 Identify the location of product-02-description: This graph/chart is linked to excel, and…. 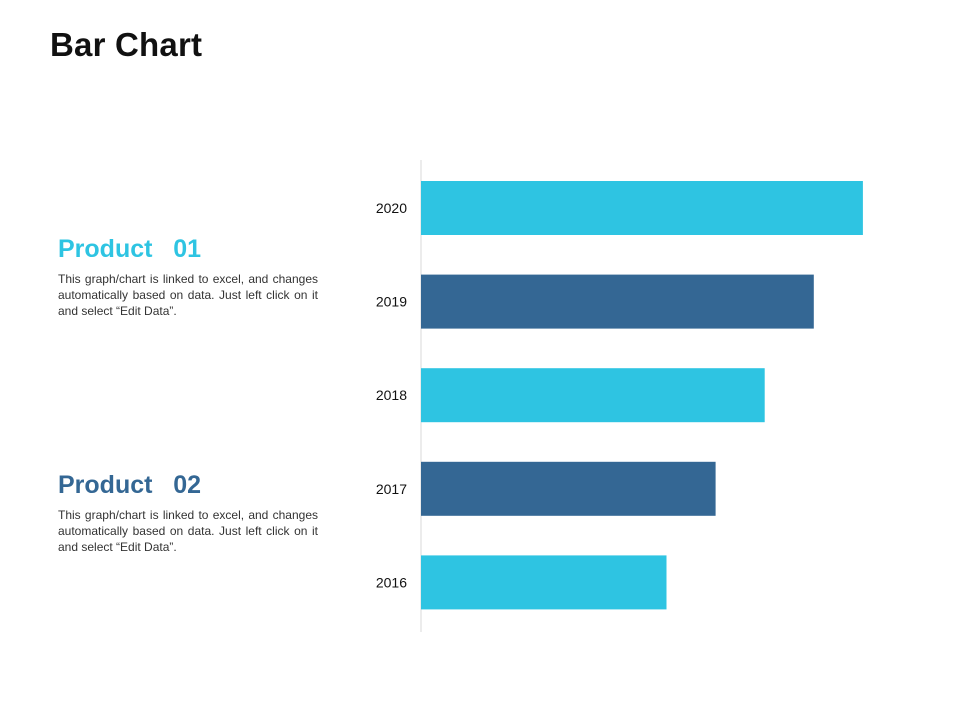
(188, 531).